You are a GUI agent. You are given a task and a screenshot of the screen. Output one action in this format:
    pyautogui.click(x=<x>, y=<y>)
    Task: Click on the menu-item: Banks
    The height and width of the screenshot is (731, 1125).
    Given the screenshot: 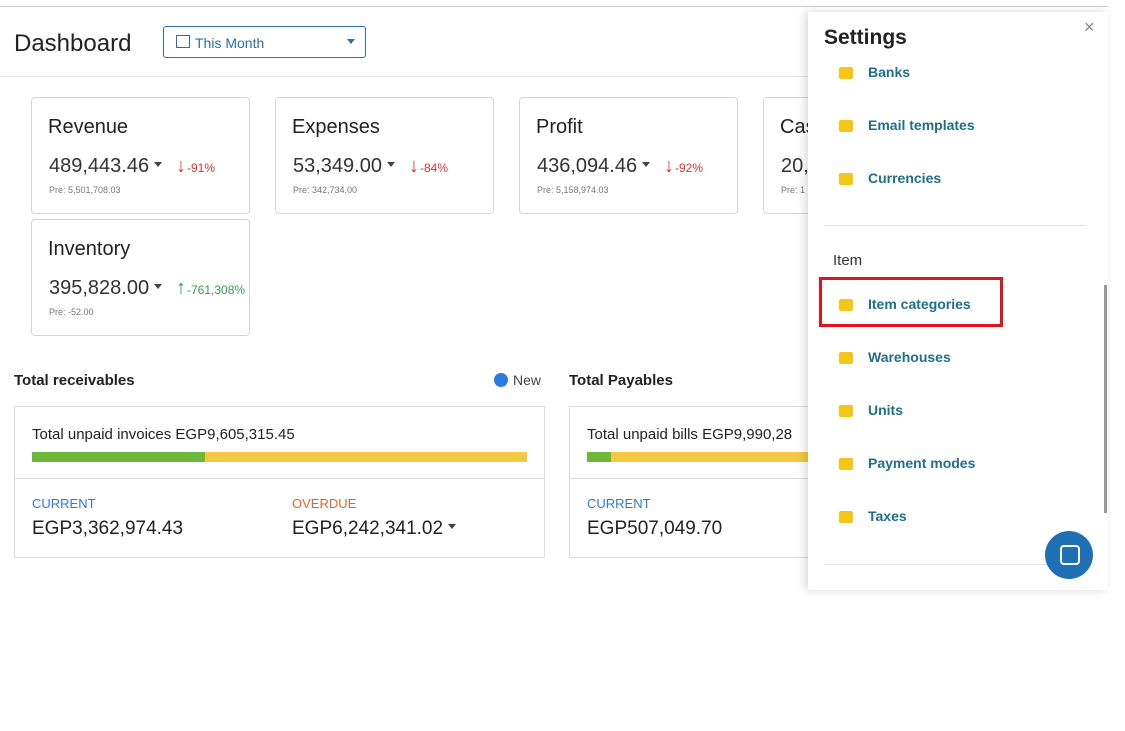 What is the action you would take?
    pyautogui.click(x=889, y=72)
    